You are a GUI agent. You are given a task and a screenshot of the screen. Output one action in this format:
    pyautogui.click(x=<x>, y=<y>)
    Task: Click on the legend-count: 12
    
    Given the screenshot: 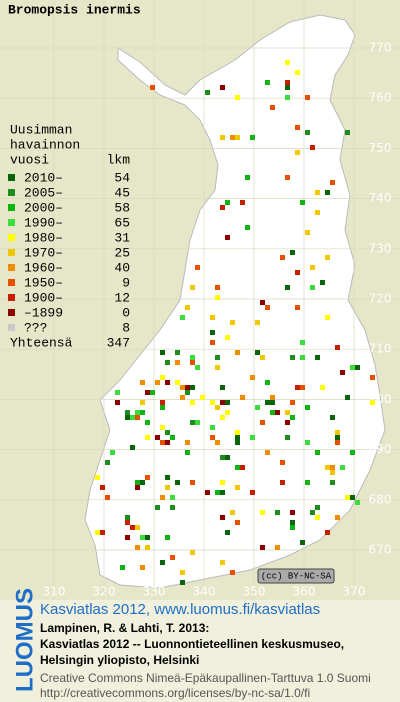 What is the action you would take?
    pyautogui.click(x=122, y=297)
    